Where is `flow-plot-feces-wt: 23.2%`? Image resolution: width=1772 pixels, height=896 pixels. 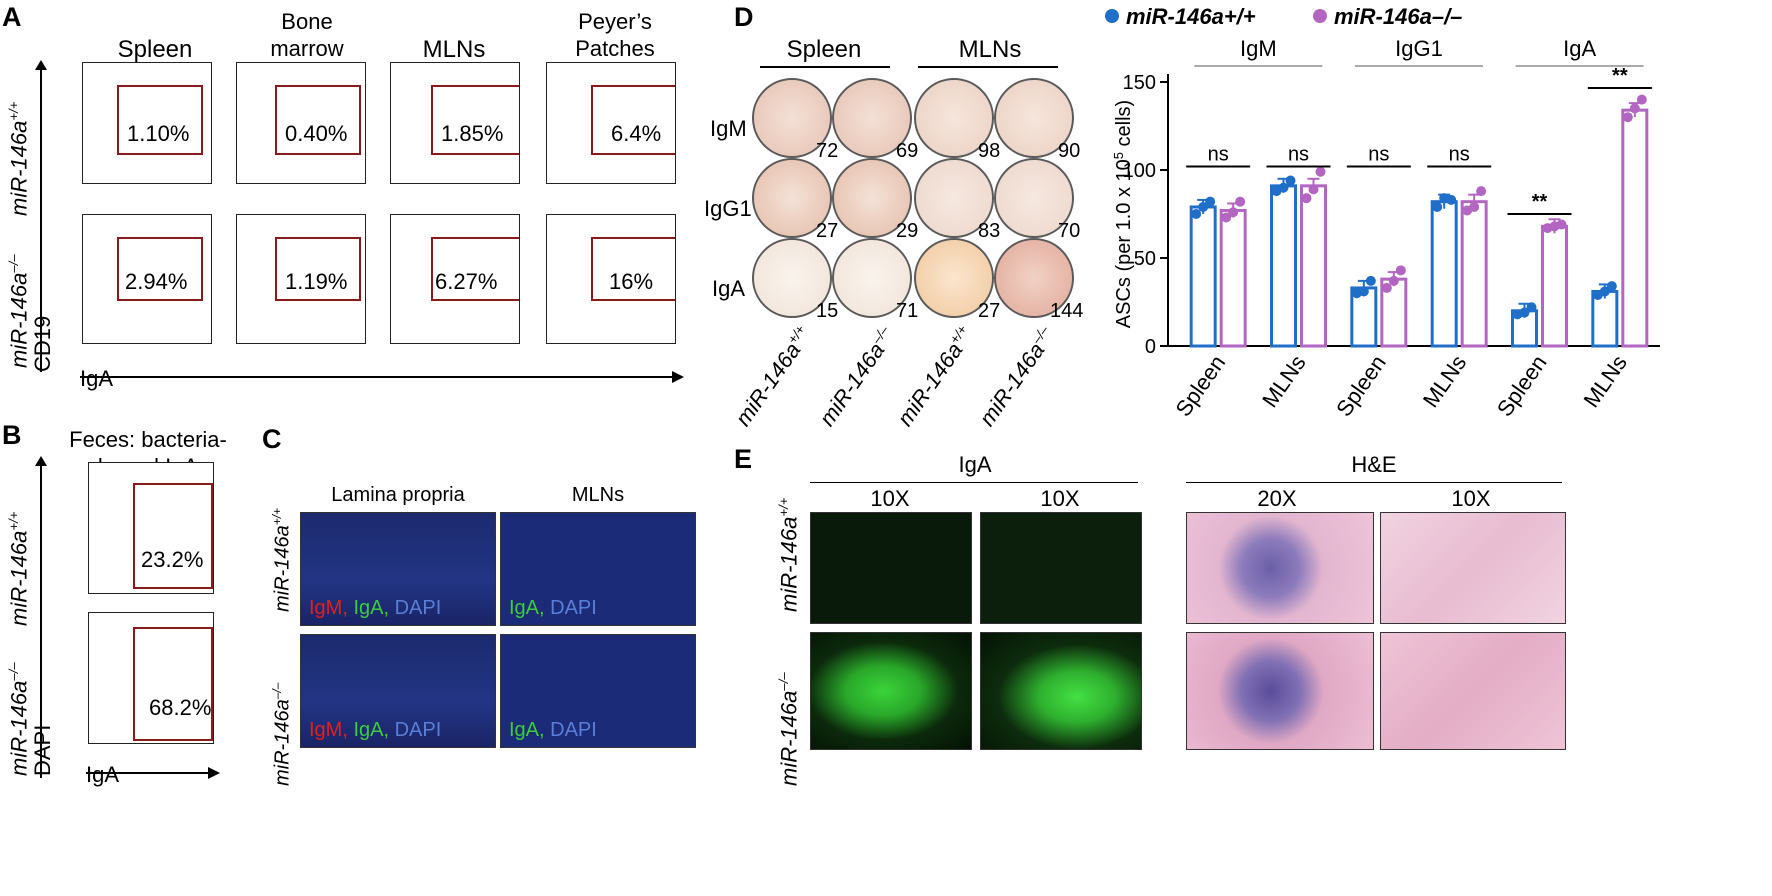
flow-plot-feces-wt: 23.2% is located at coordinates (151, 528).